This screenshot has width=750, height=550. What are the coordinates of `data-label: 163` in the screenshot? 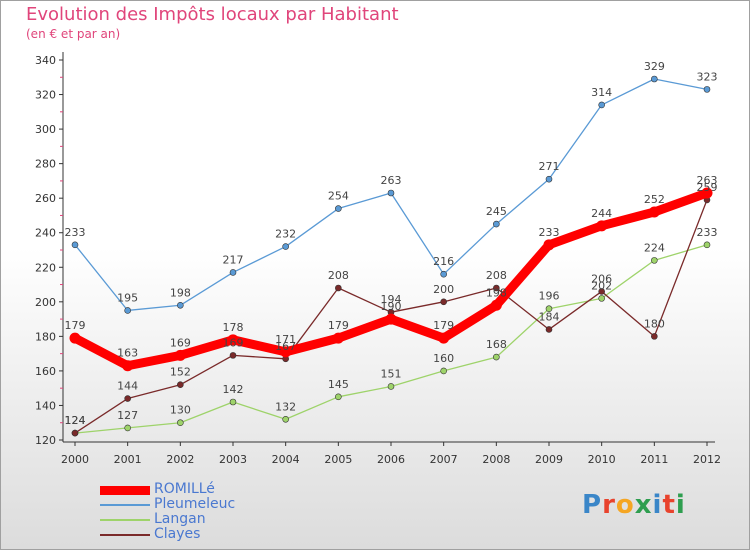 It's located at (127, 353).